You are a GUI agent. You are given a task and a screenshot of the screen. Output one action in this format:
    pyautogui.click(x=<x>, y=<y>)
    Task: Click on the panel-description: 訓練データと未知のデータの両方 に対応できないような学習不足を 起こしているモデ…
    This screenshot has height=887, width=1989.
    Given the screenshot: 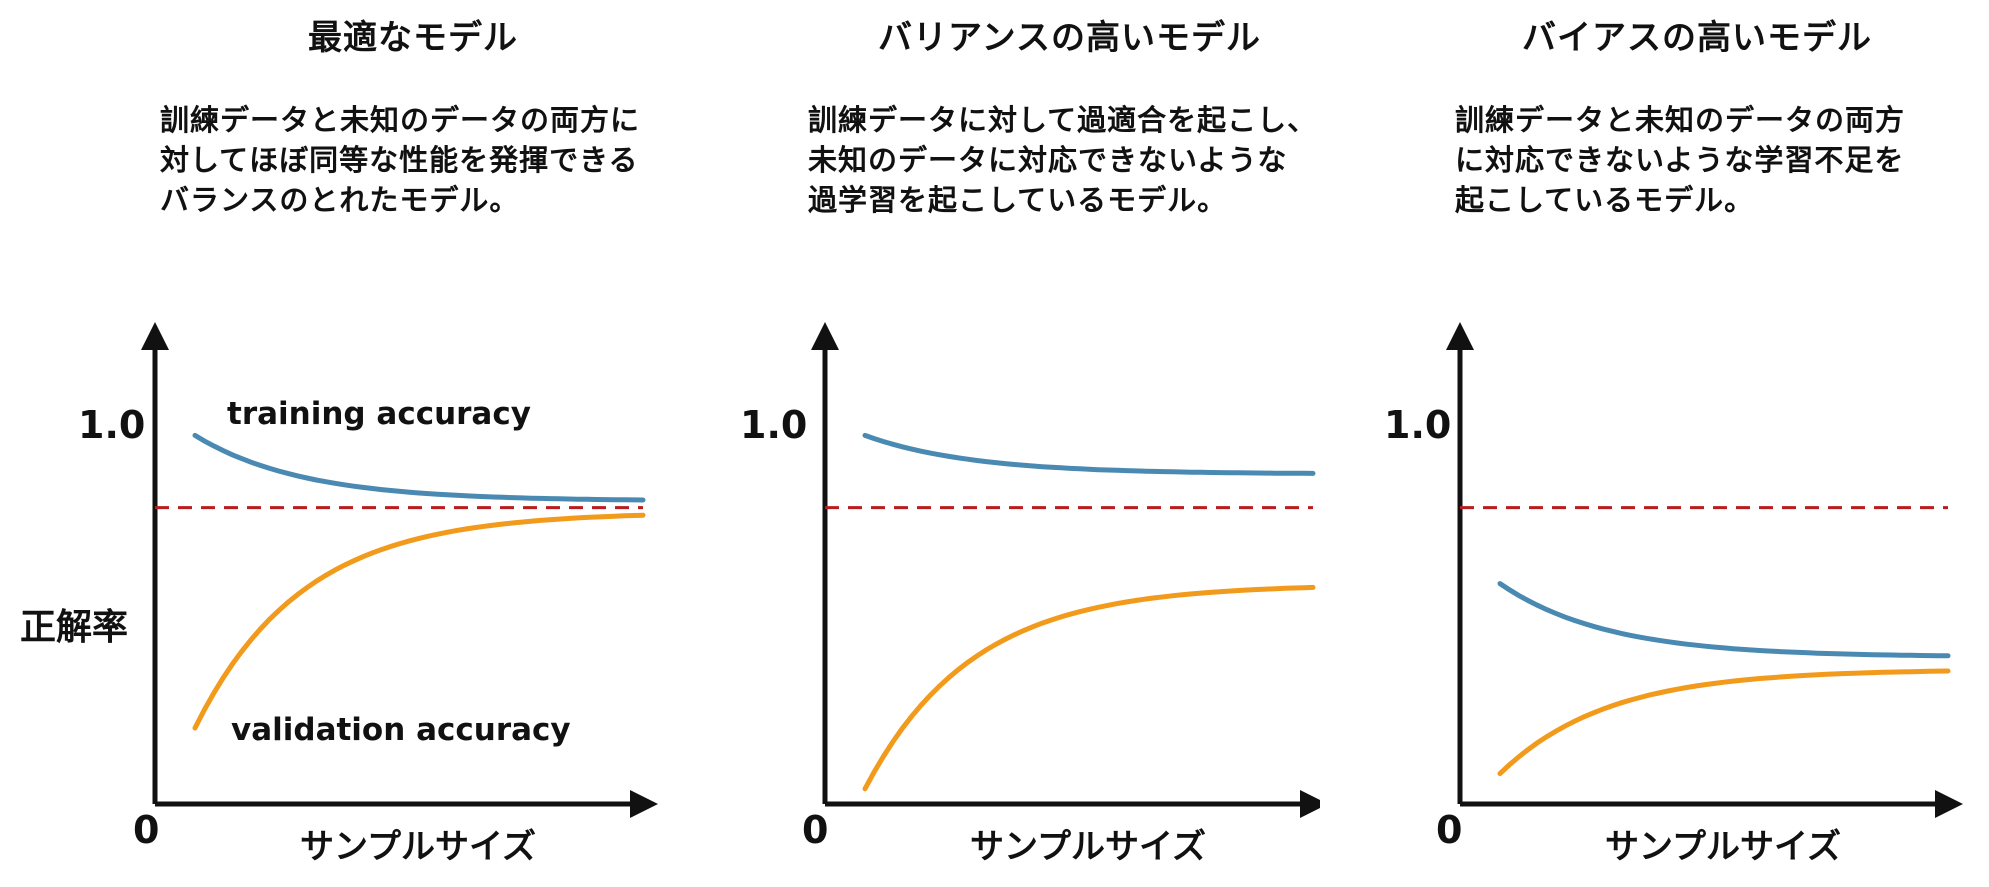 What is the action you would take?
    pyautogui.click(x=1680, y=160)
    